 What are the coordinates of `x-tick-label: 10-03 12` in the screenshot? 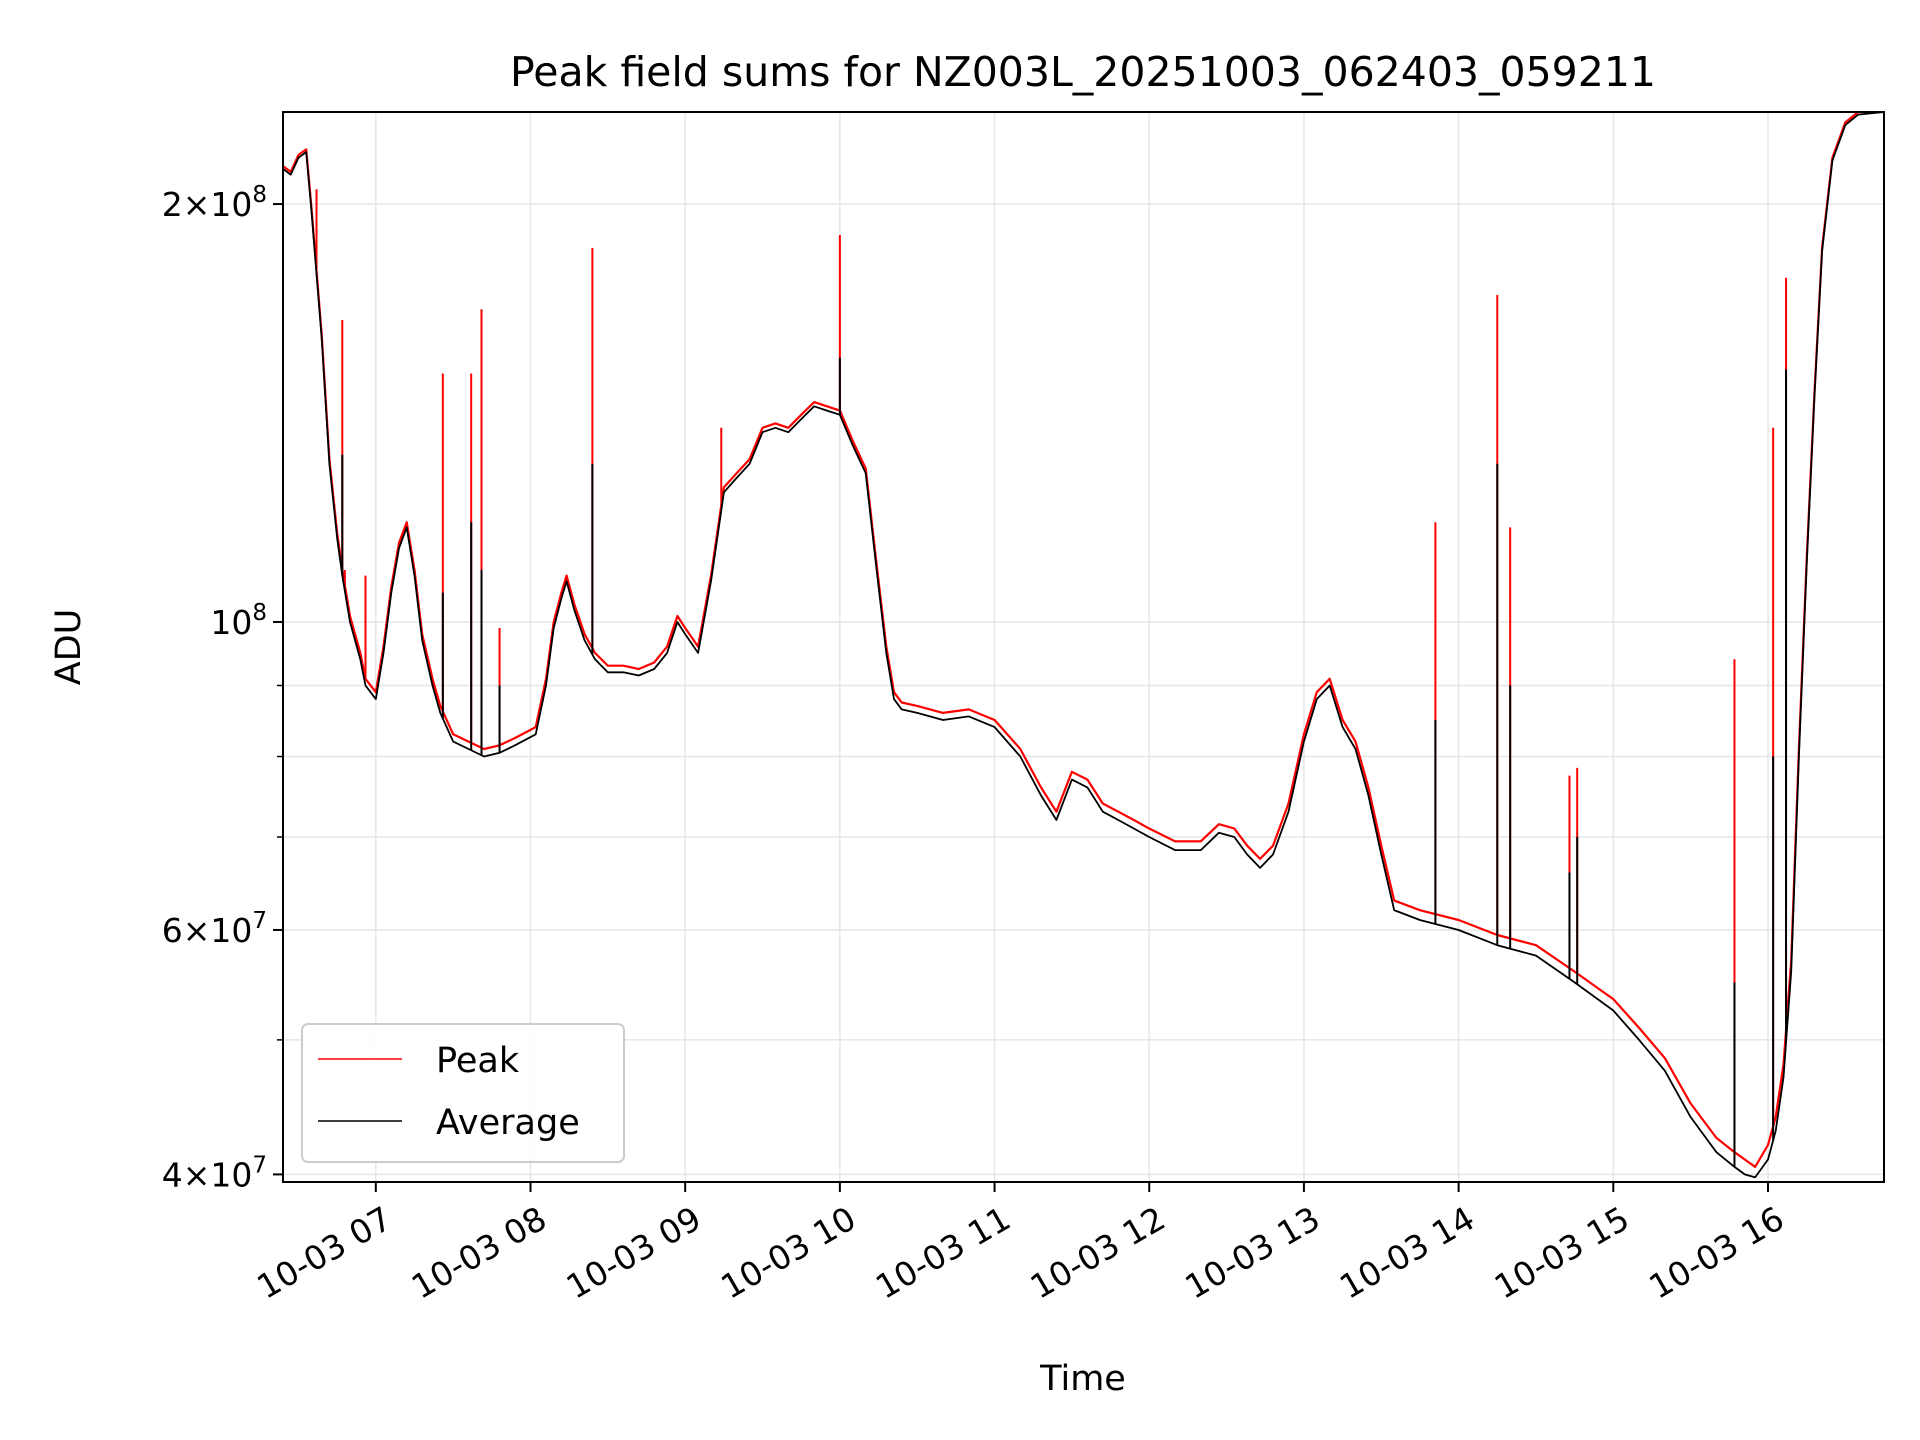 It's located at (1098, 1253).